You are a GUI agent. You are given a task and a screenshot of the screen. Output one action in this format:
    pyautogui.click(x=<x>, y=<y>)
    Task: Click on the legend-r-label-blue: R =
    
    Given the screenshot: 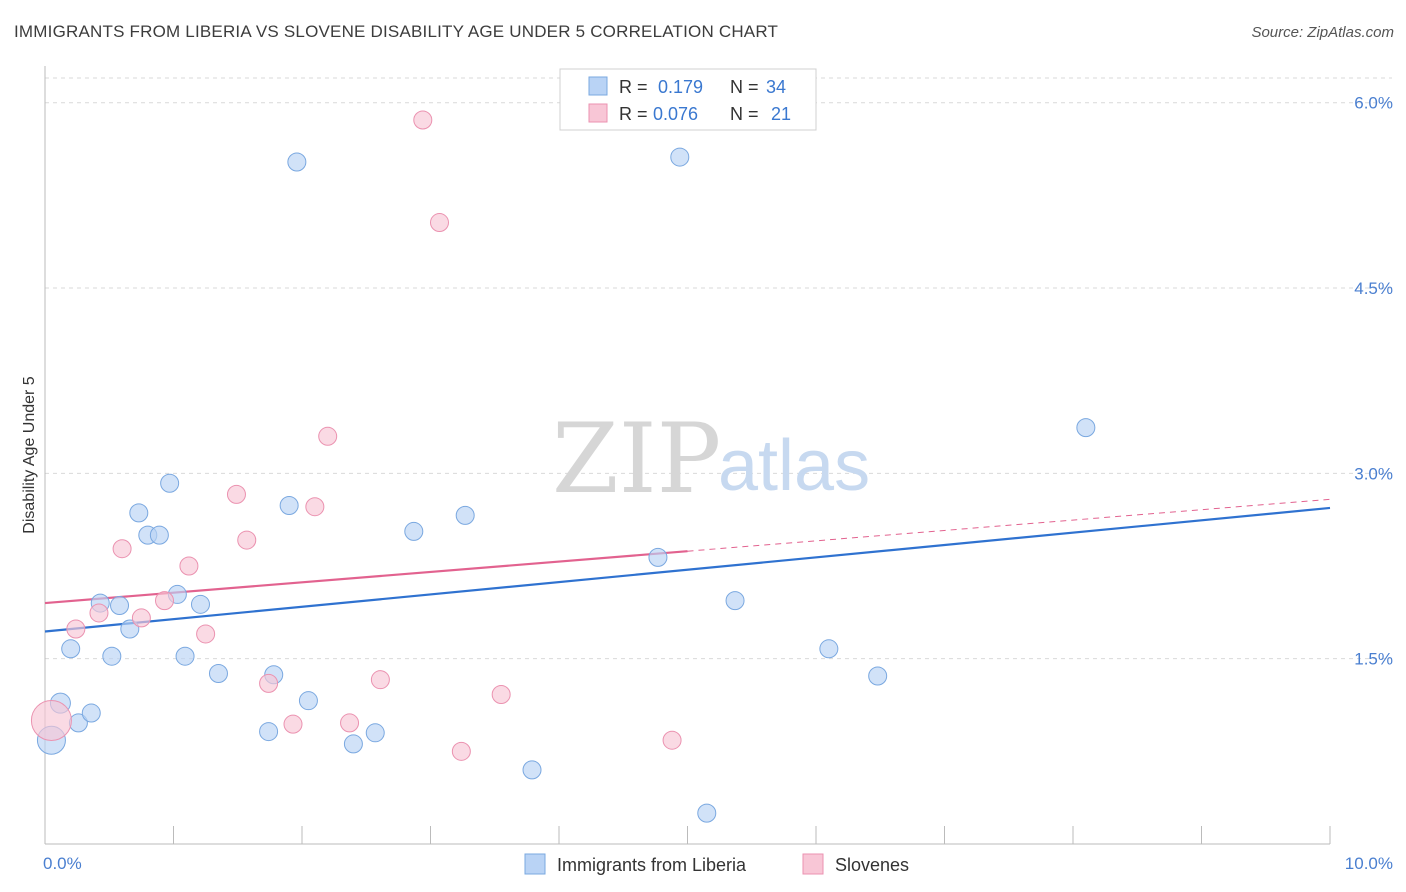 What is the action you would take?
    pyautogui.click(x=633, y=87)
    